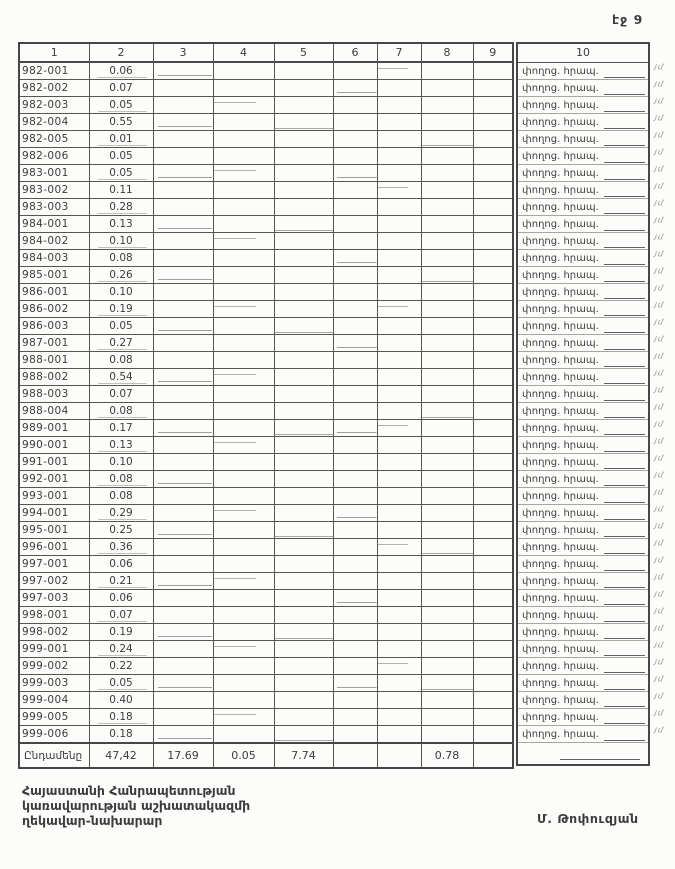  I want to click on area-value: 0.01, so click(121, 139).